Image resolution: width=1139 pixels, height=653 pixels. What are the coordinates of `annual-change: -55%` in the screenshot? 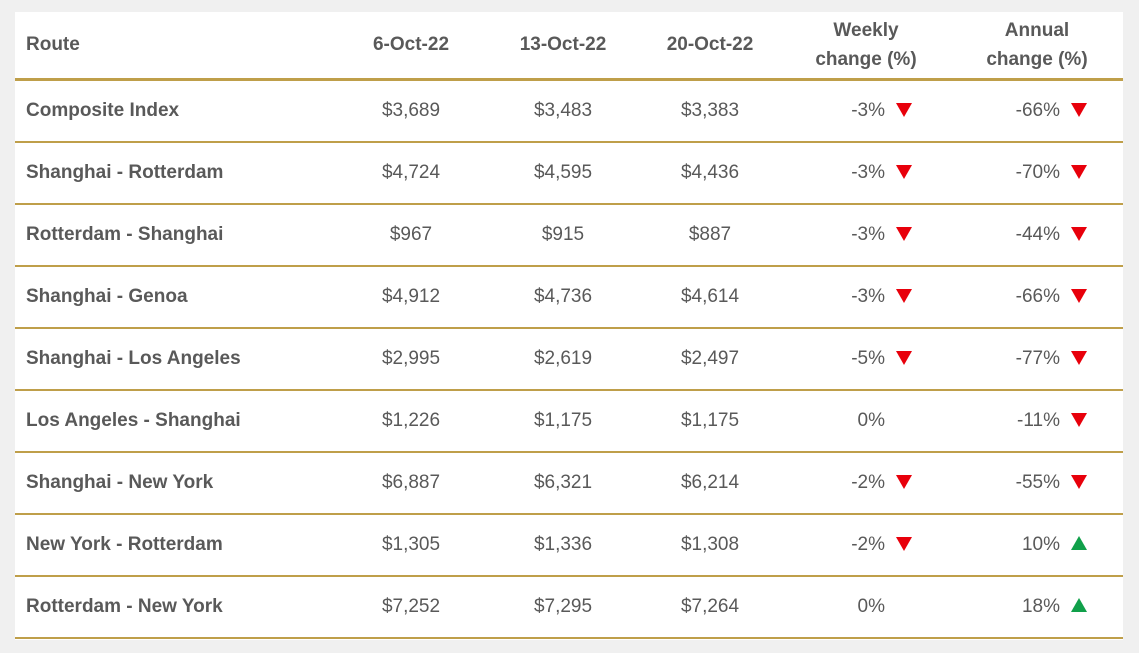 It's located at (1037, 482).